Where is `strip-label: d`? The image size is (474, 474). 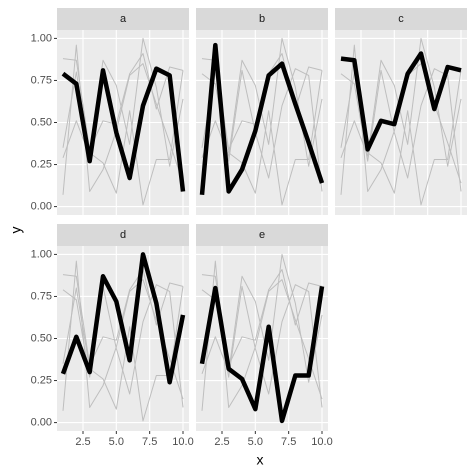 strip-label: d is located at coordinates (123, 235).